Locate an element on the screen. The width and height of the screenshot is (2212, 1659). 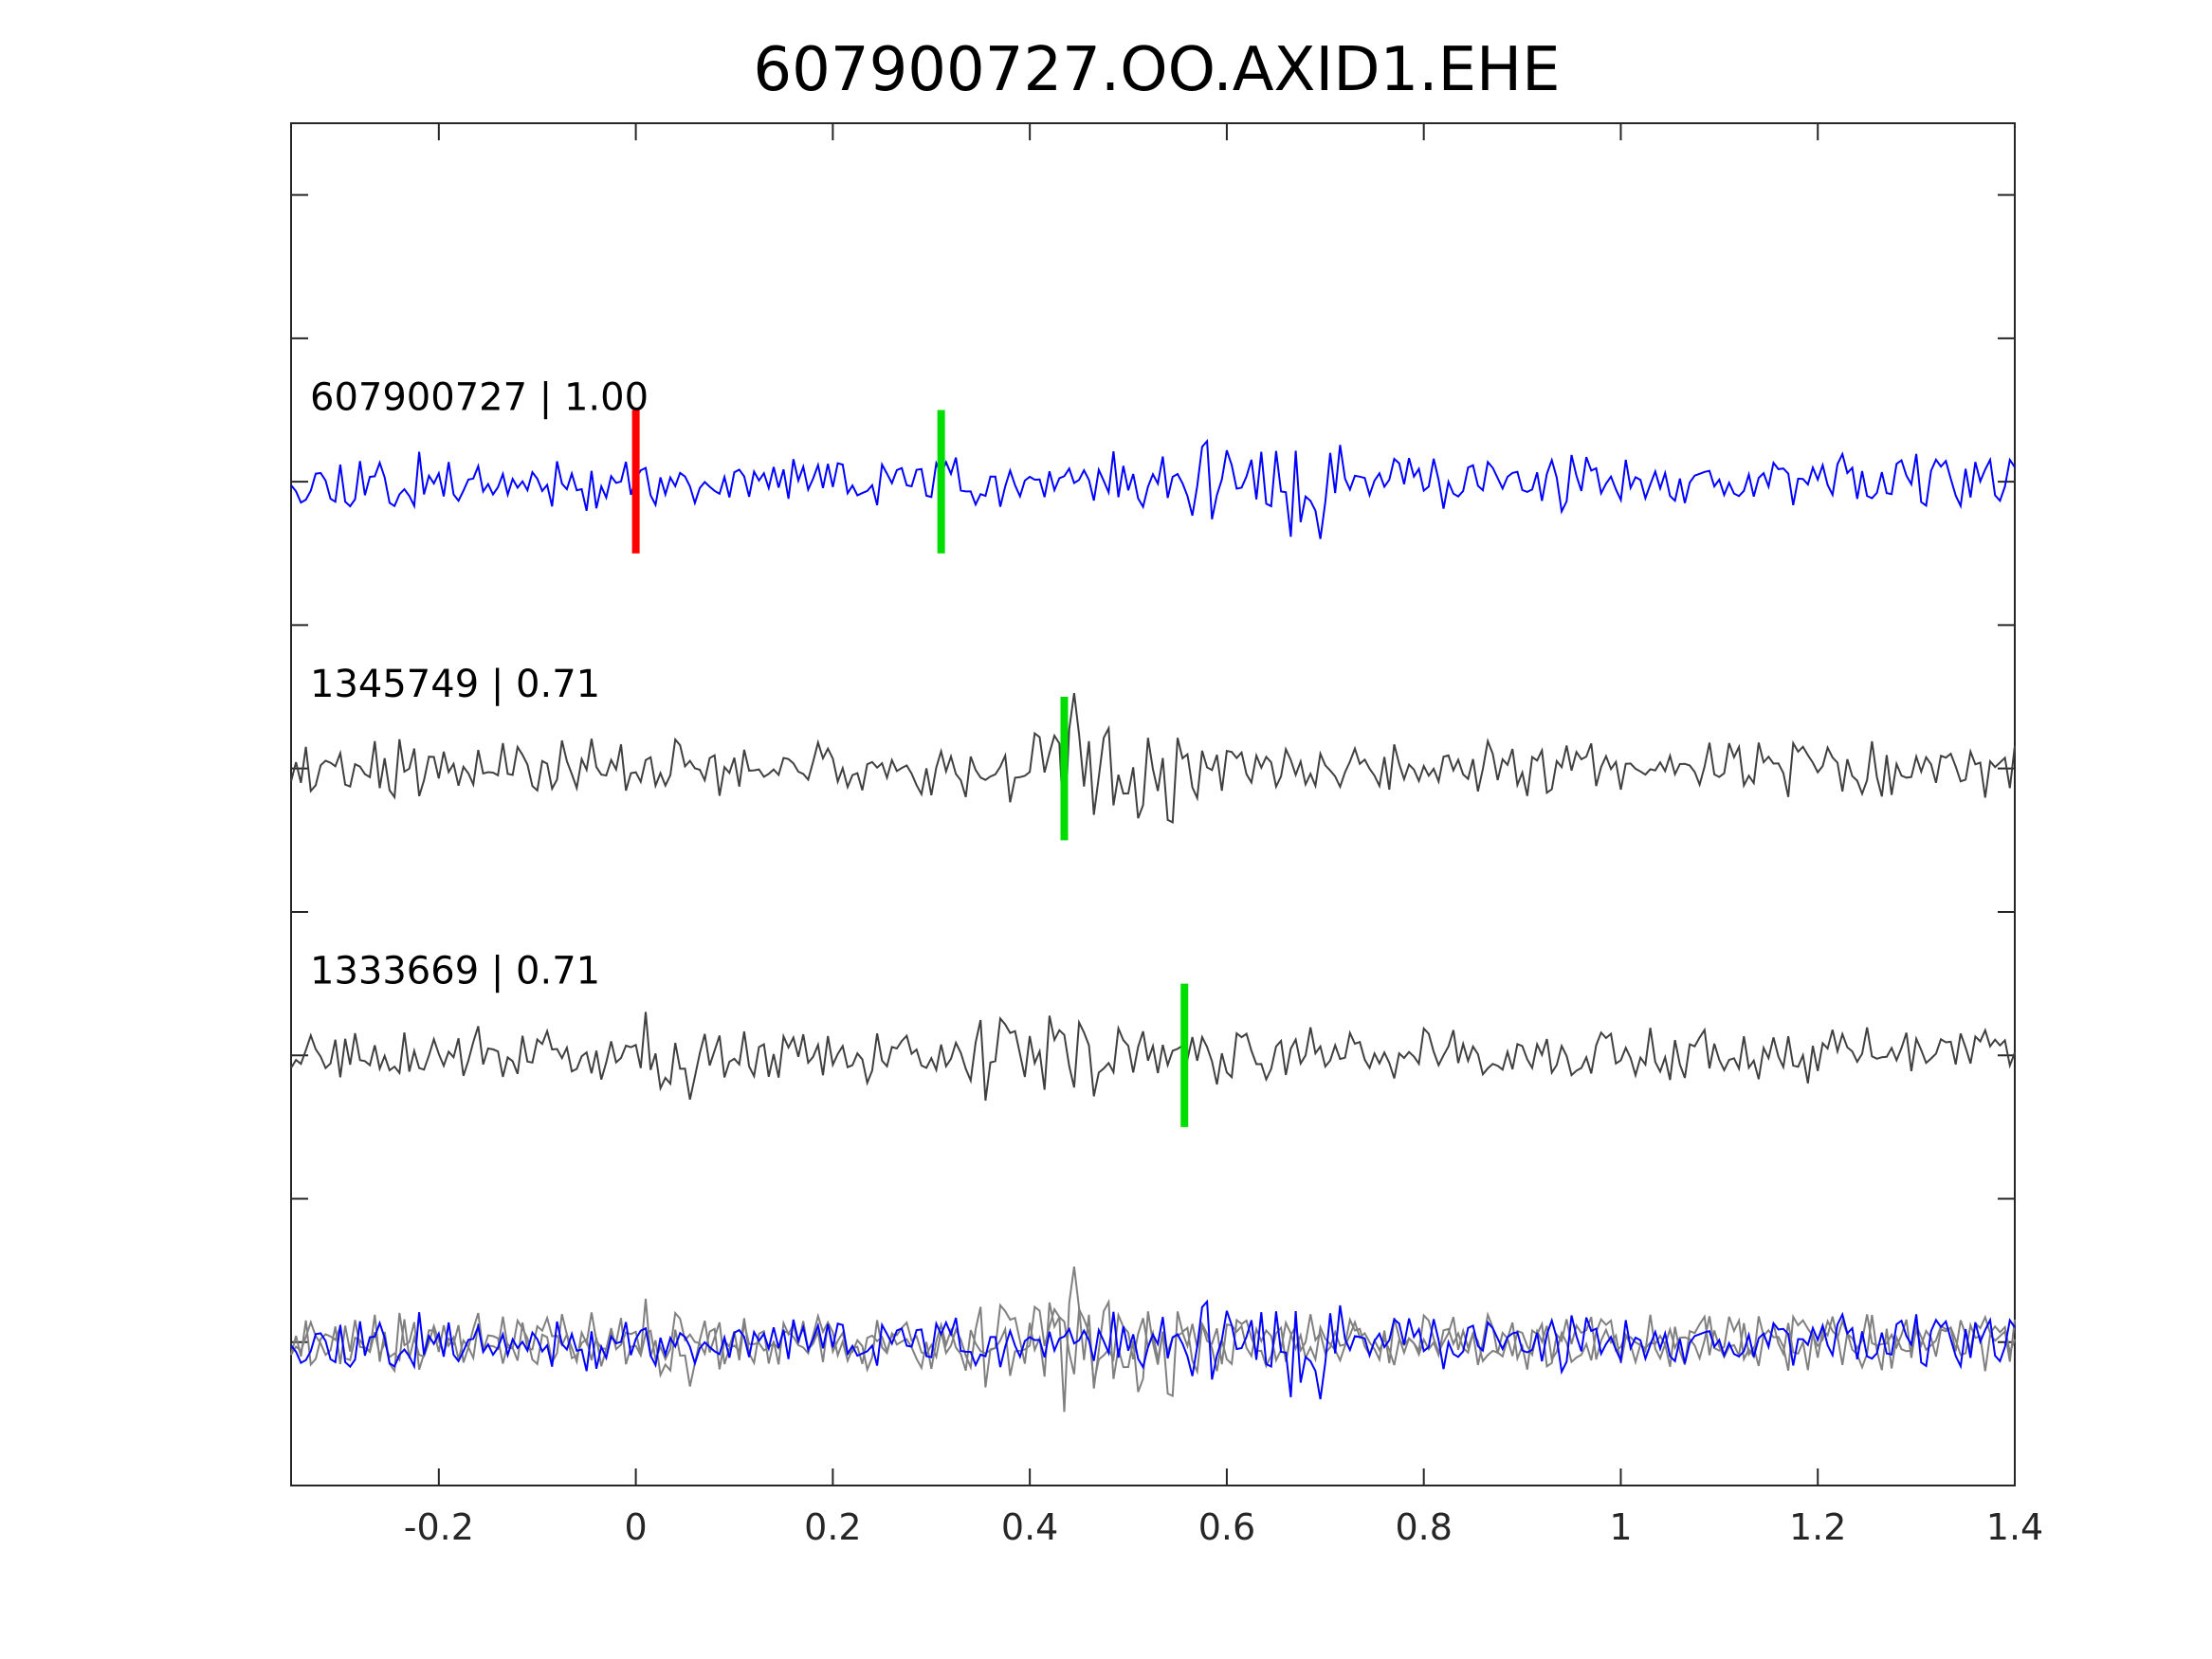
x-tick-label: -0.2 is located at coordinates (439, 1527).